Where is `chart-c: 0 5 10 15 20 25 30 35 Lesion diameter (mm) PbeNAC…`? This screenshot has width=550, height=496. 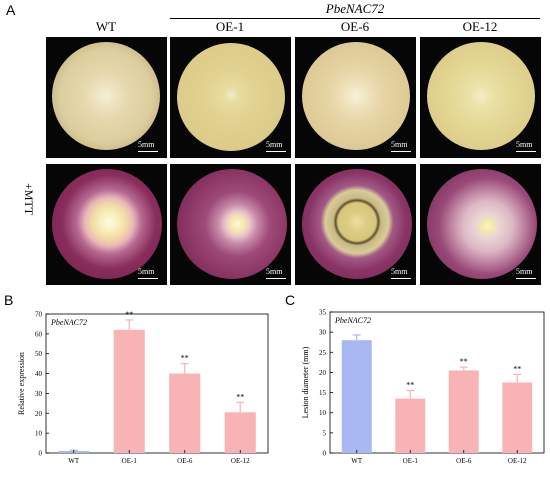 chart-c: 0 5 10 15 20 25 30 35 Lesion diameter (mm) PbeNAC… is located at coordinates (423, 387).